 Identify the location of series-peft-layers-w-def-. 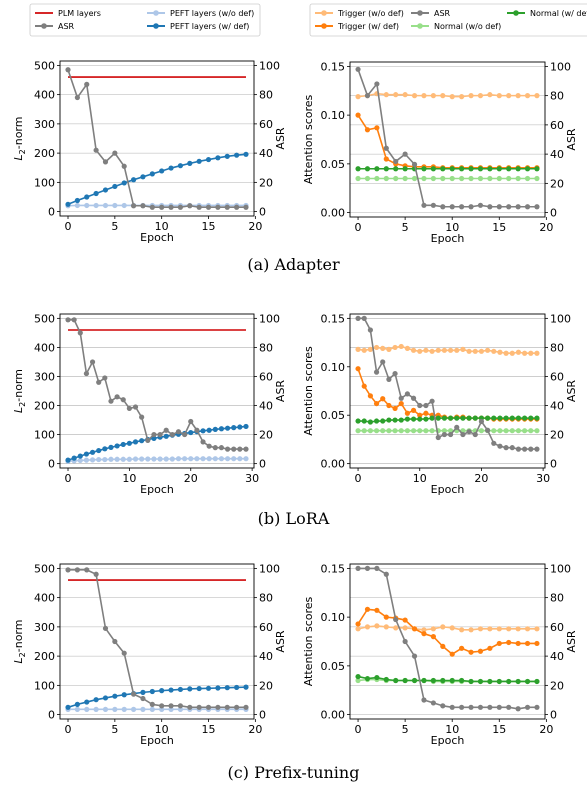
(157, 697).